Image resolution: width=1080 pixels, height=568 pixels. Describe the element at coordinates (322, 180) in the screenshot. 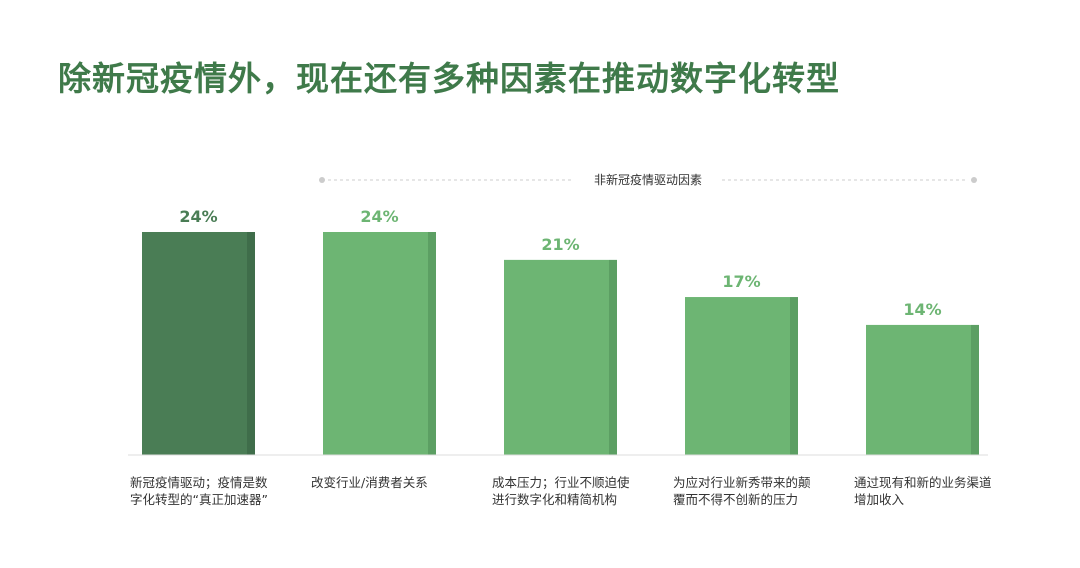

I see `bracket-left-dot` at that location.